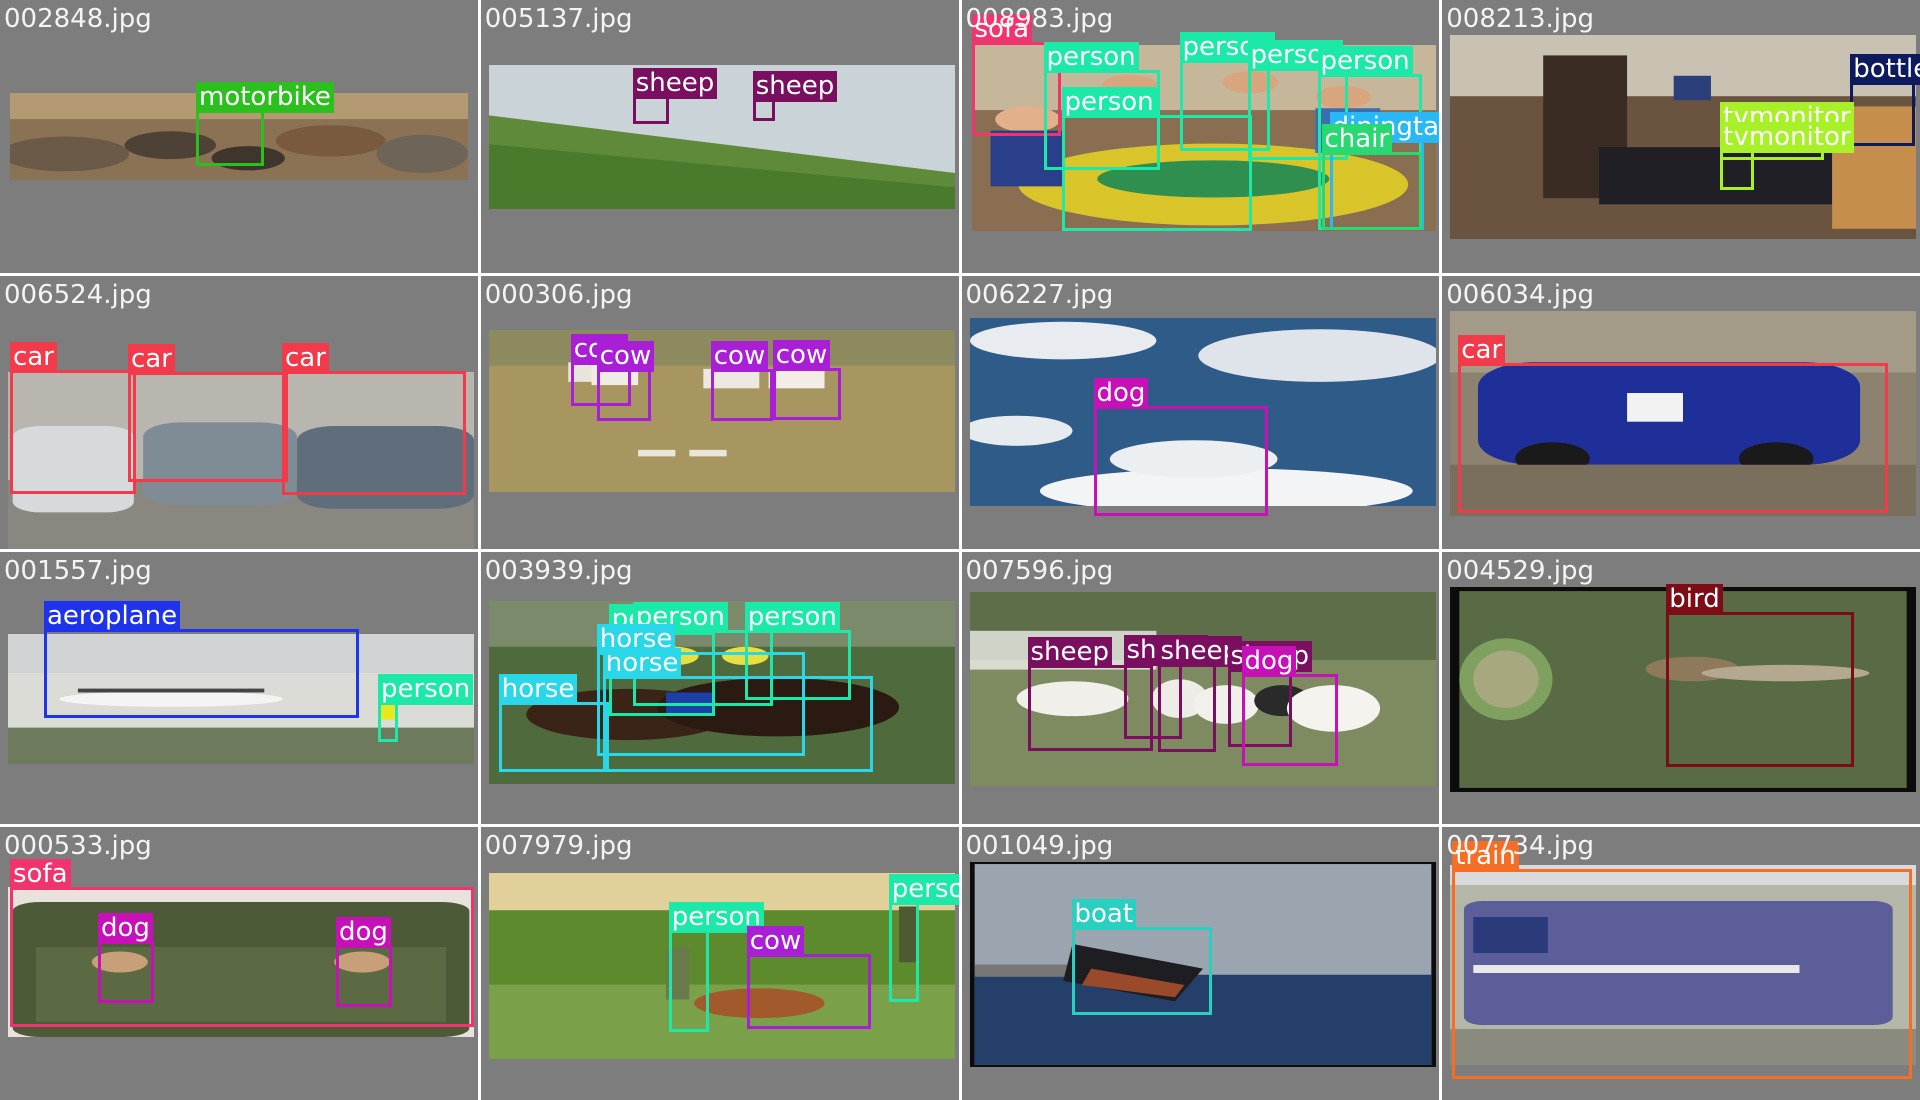  I want to click on result-tile: 001557.jpg aeroplane person, so click(239, 688).